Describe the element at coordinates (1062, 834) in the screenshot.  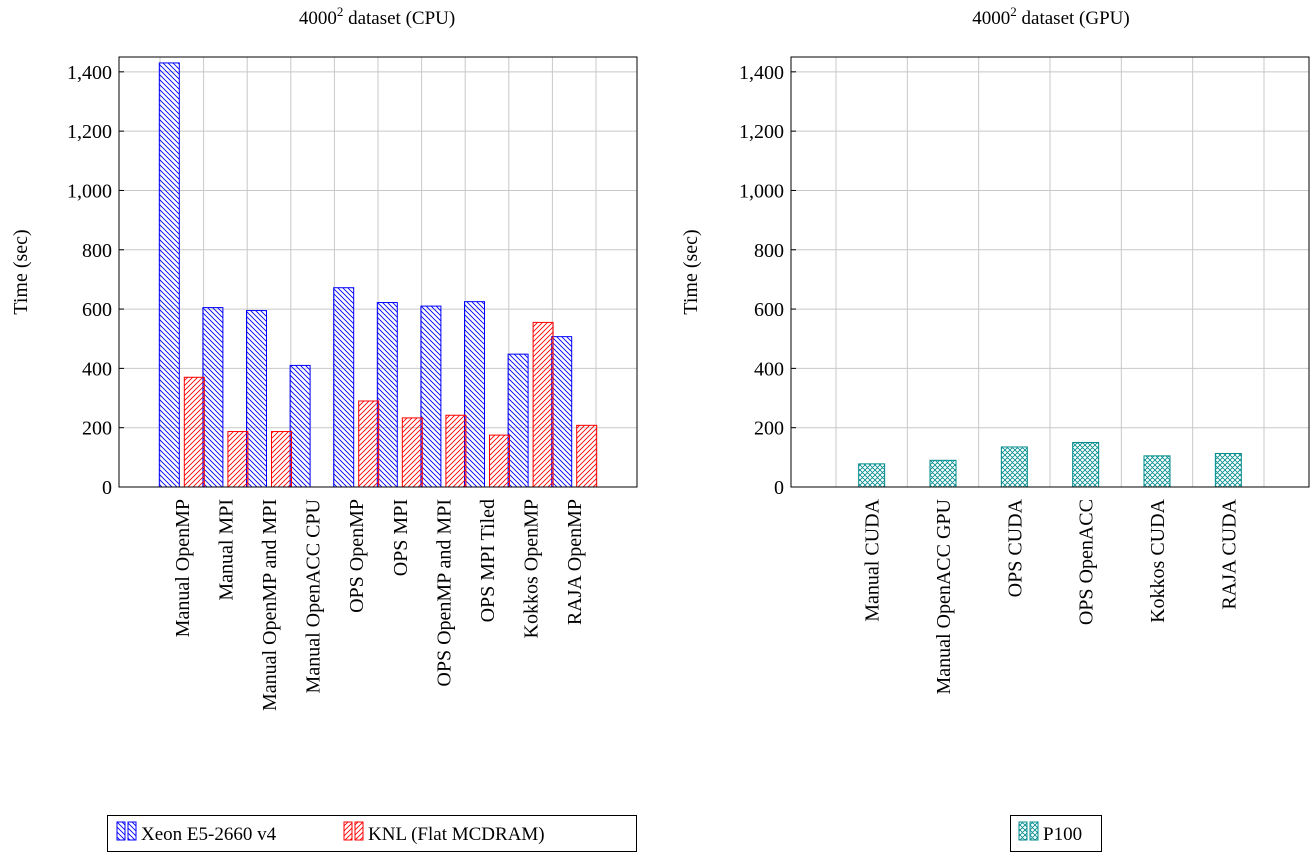
I see `legend-label-p100: P100` at that location.